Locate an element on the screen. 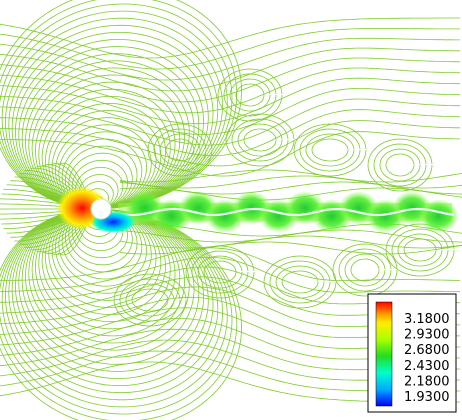 The width and height of the screenshot is (462, 420). cylinder is located at coordinates (101, 209).